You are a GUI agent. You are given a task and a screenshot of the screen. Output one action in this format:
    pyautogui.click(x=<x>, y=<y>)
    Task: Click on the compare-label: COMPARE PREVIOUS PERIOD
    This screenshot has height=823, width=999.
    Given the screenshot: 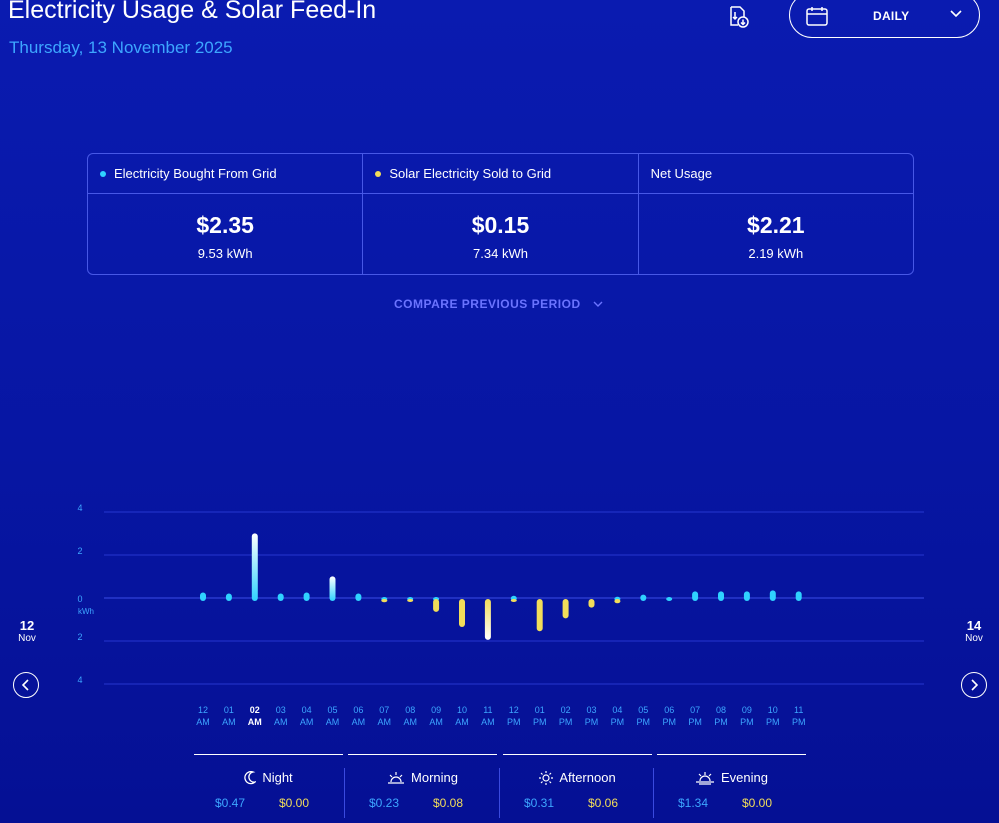 What is the action you would take?
    pyautogui.click(x=487, y=304)
    